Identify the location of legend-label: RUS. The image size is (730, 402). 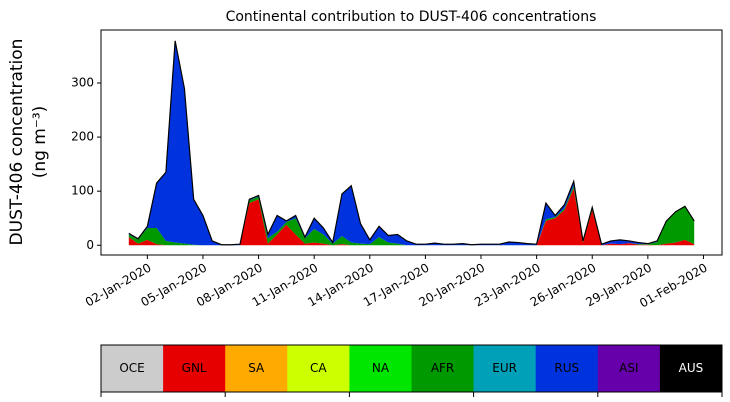
(566, 368).